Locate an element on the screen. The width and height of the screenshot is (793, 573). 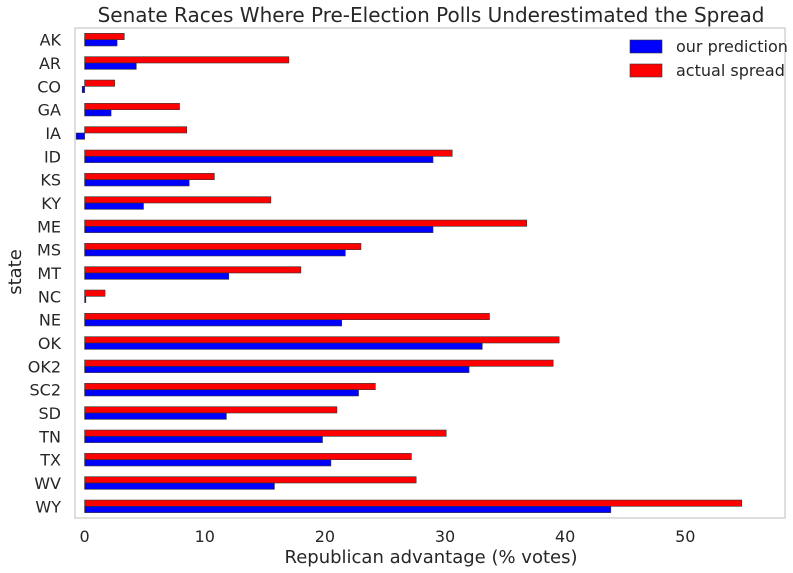
y-axis-label: state is located at coordinates (15, 272).